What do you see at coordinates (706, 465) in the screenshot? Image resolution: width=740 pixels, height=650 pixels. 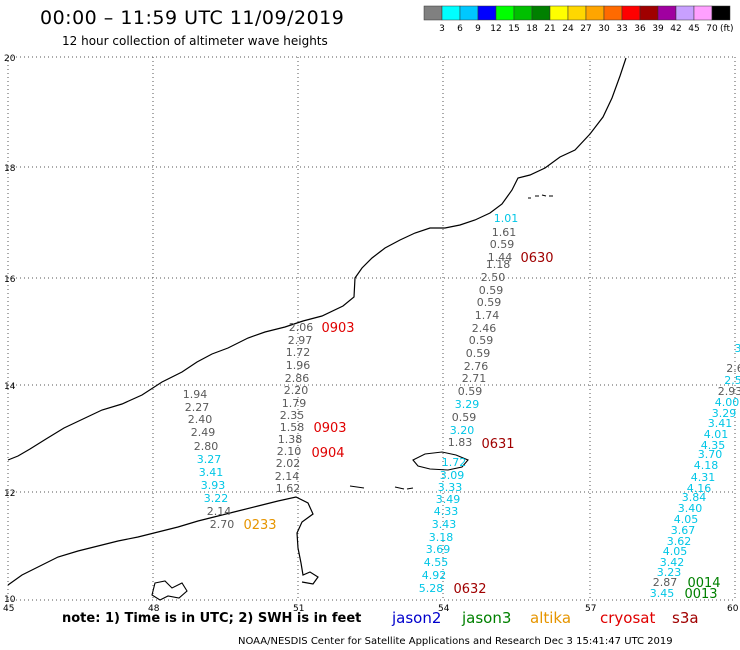 I see `swh-reading: 4.18` at bounding box center [706, 465].